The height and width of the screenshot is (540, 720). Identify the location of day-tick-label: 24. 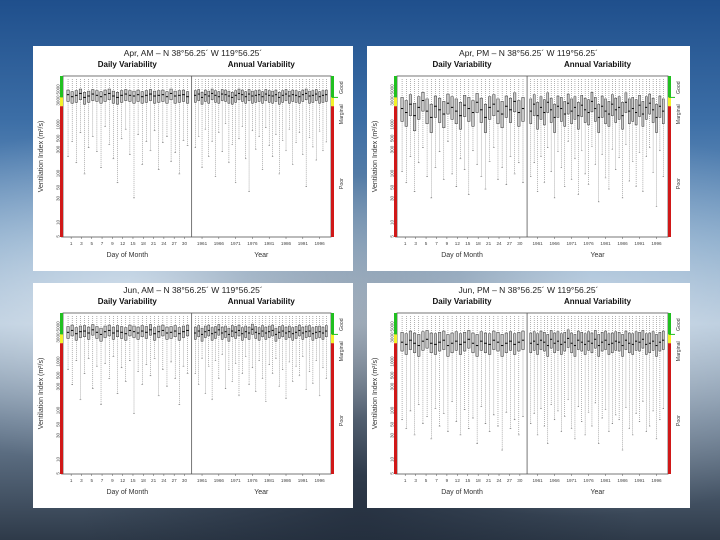
(499, 243).